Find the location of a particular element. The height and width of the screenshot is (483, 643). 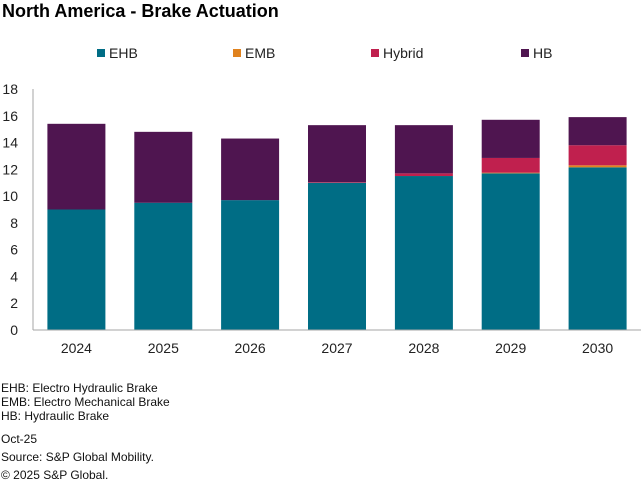

legend: EHB EMB Hybrid HB is located at coordinates (321, 55).